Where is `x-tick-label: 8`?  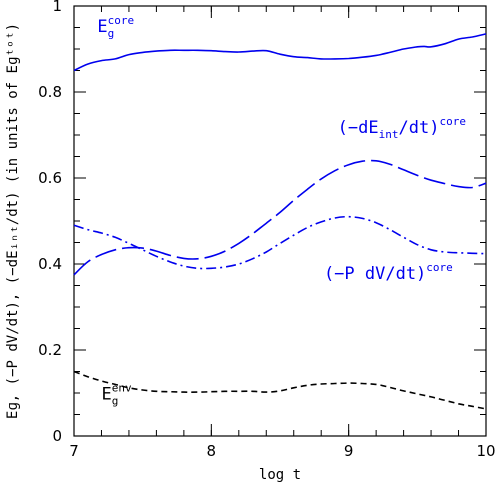
x-tick-label: 8 is located at coordinates (212, 451).